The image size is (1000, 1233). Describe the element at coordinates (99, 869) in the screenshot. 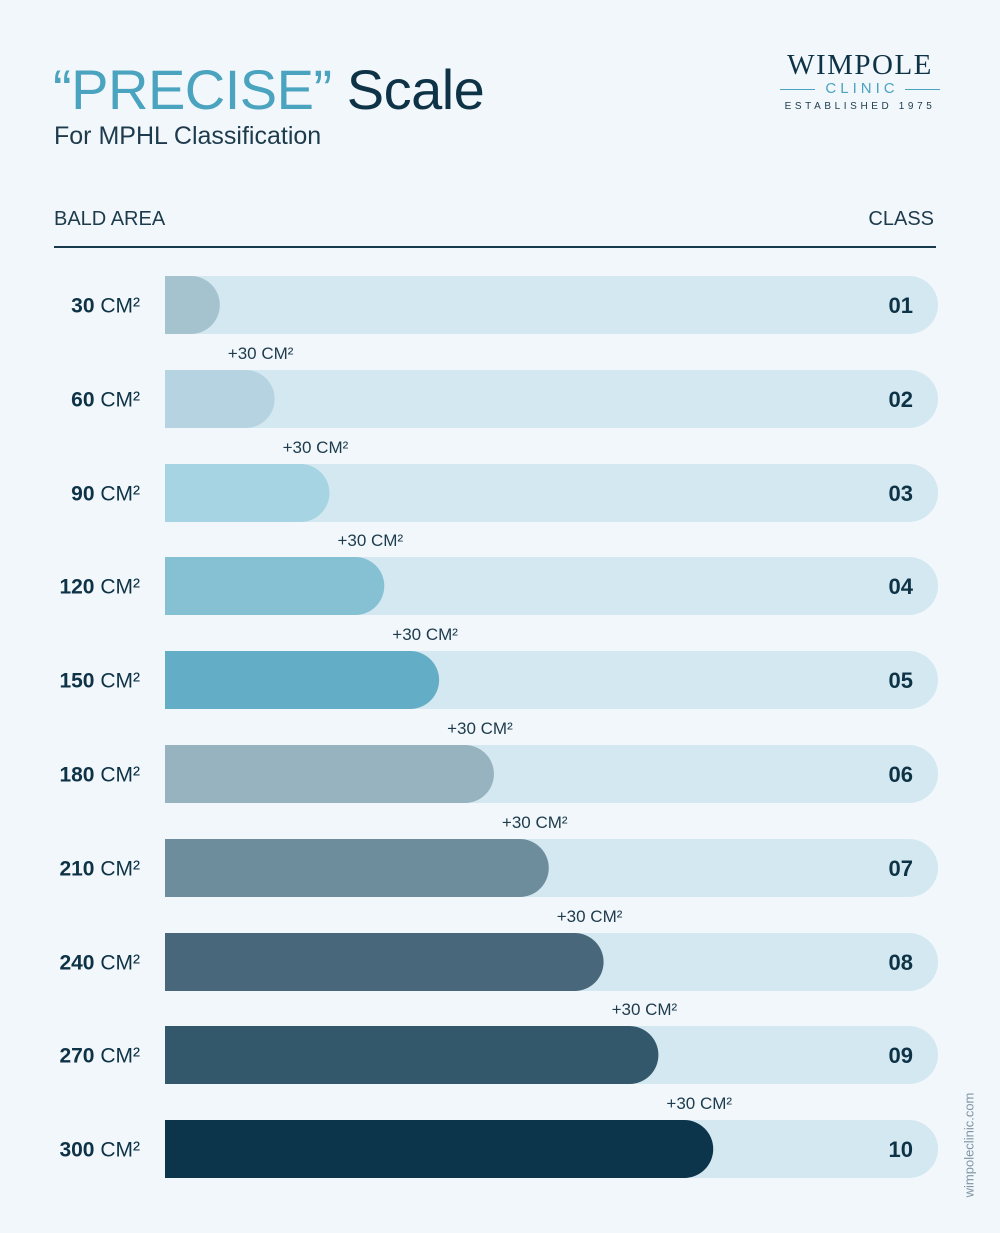

I see `bald-area-label: 210 CM²` at that location.